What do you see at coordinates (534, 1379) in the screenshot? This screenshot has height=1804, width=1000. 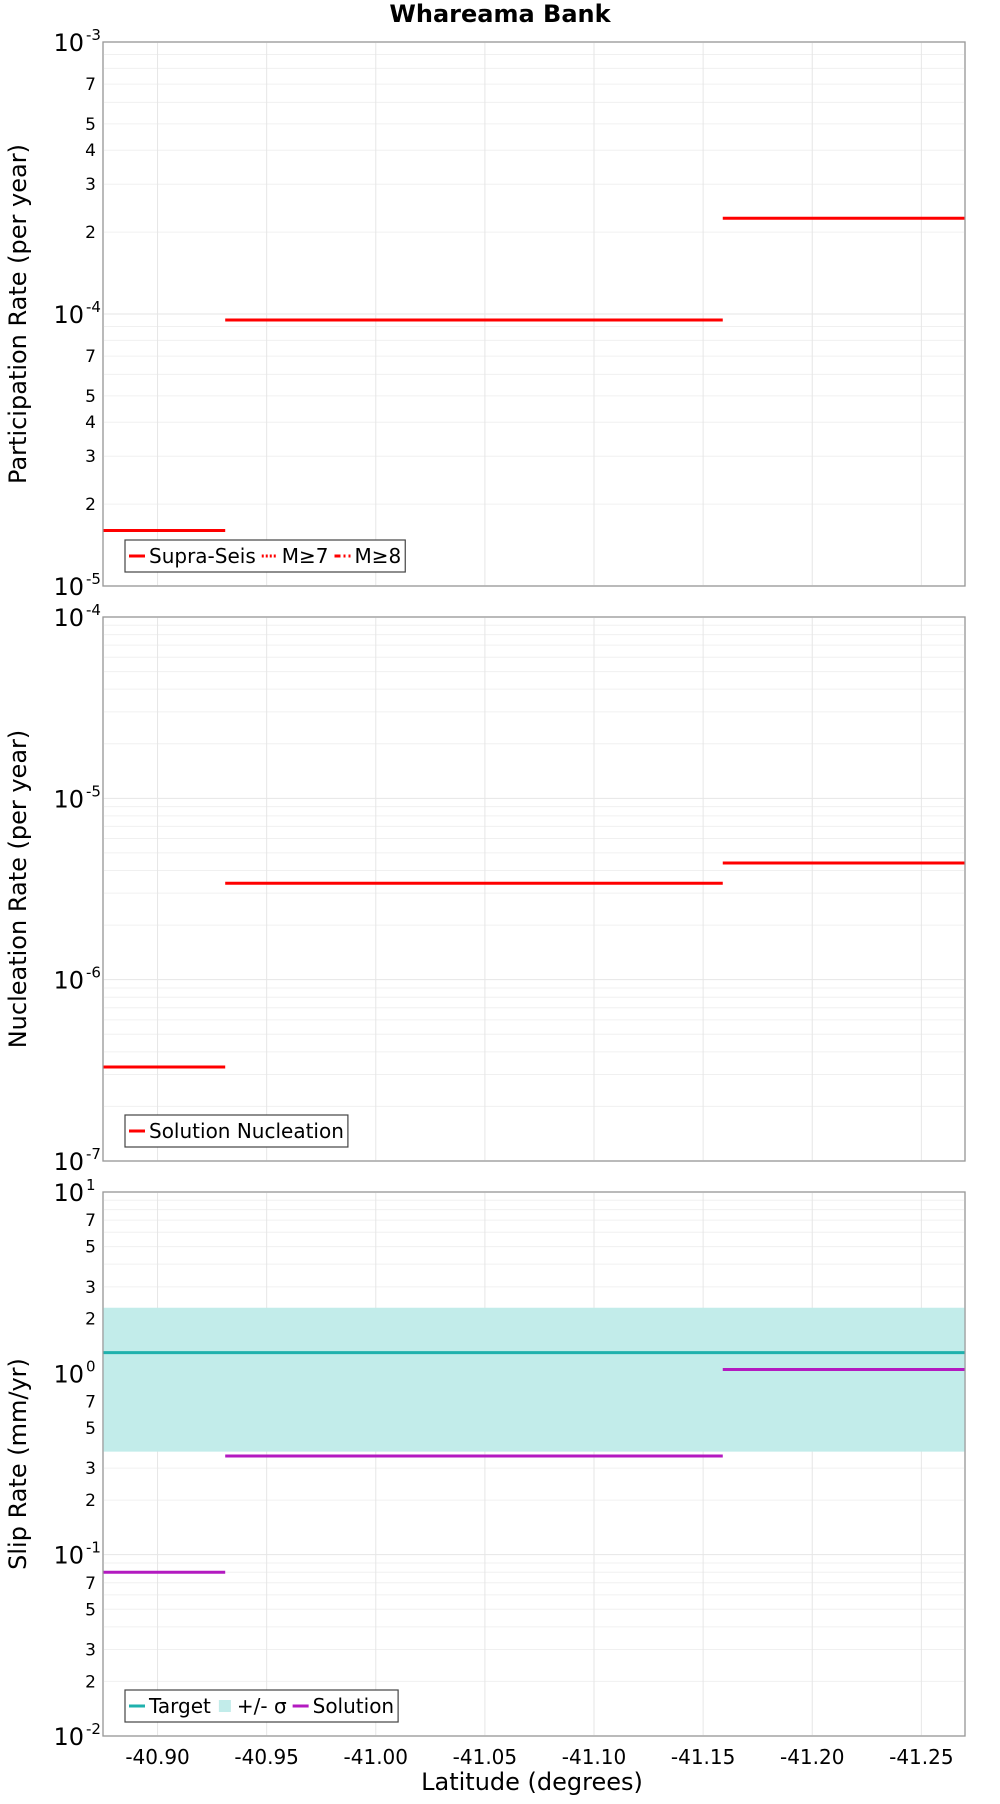 I see `sigma-band` at bounding box center [534, 1379].